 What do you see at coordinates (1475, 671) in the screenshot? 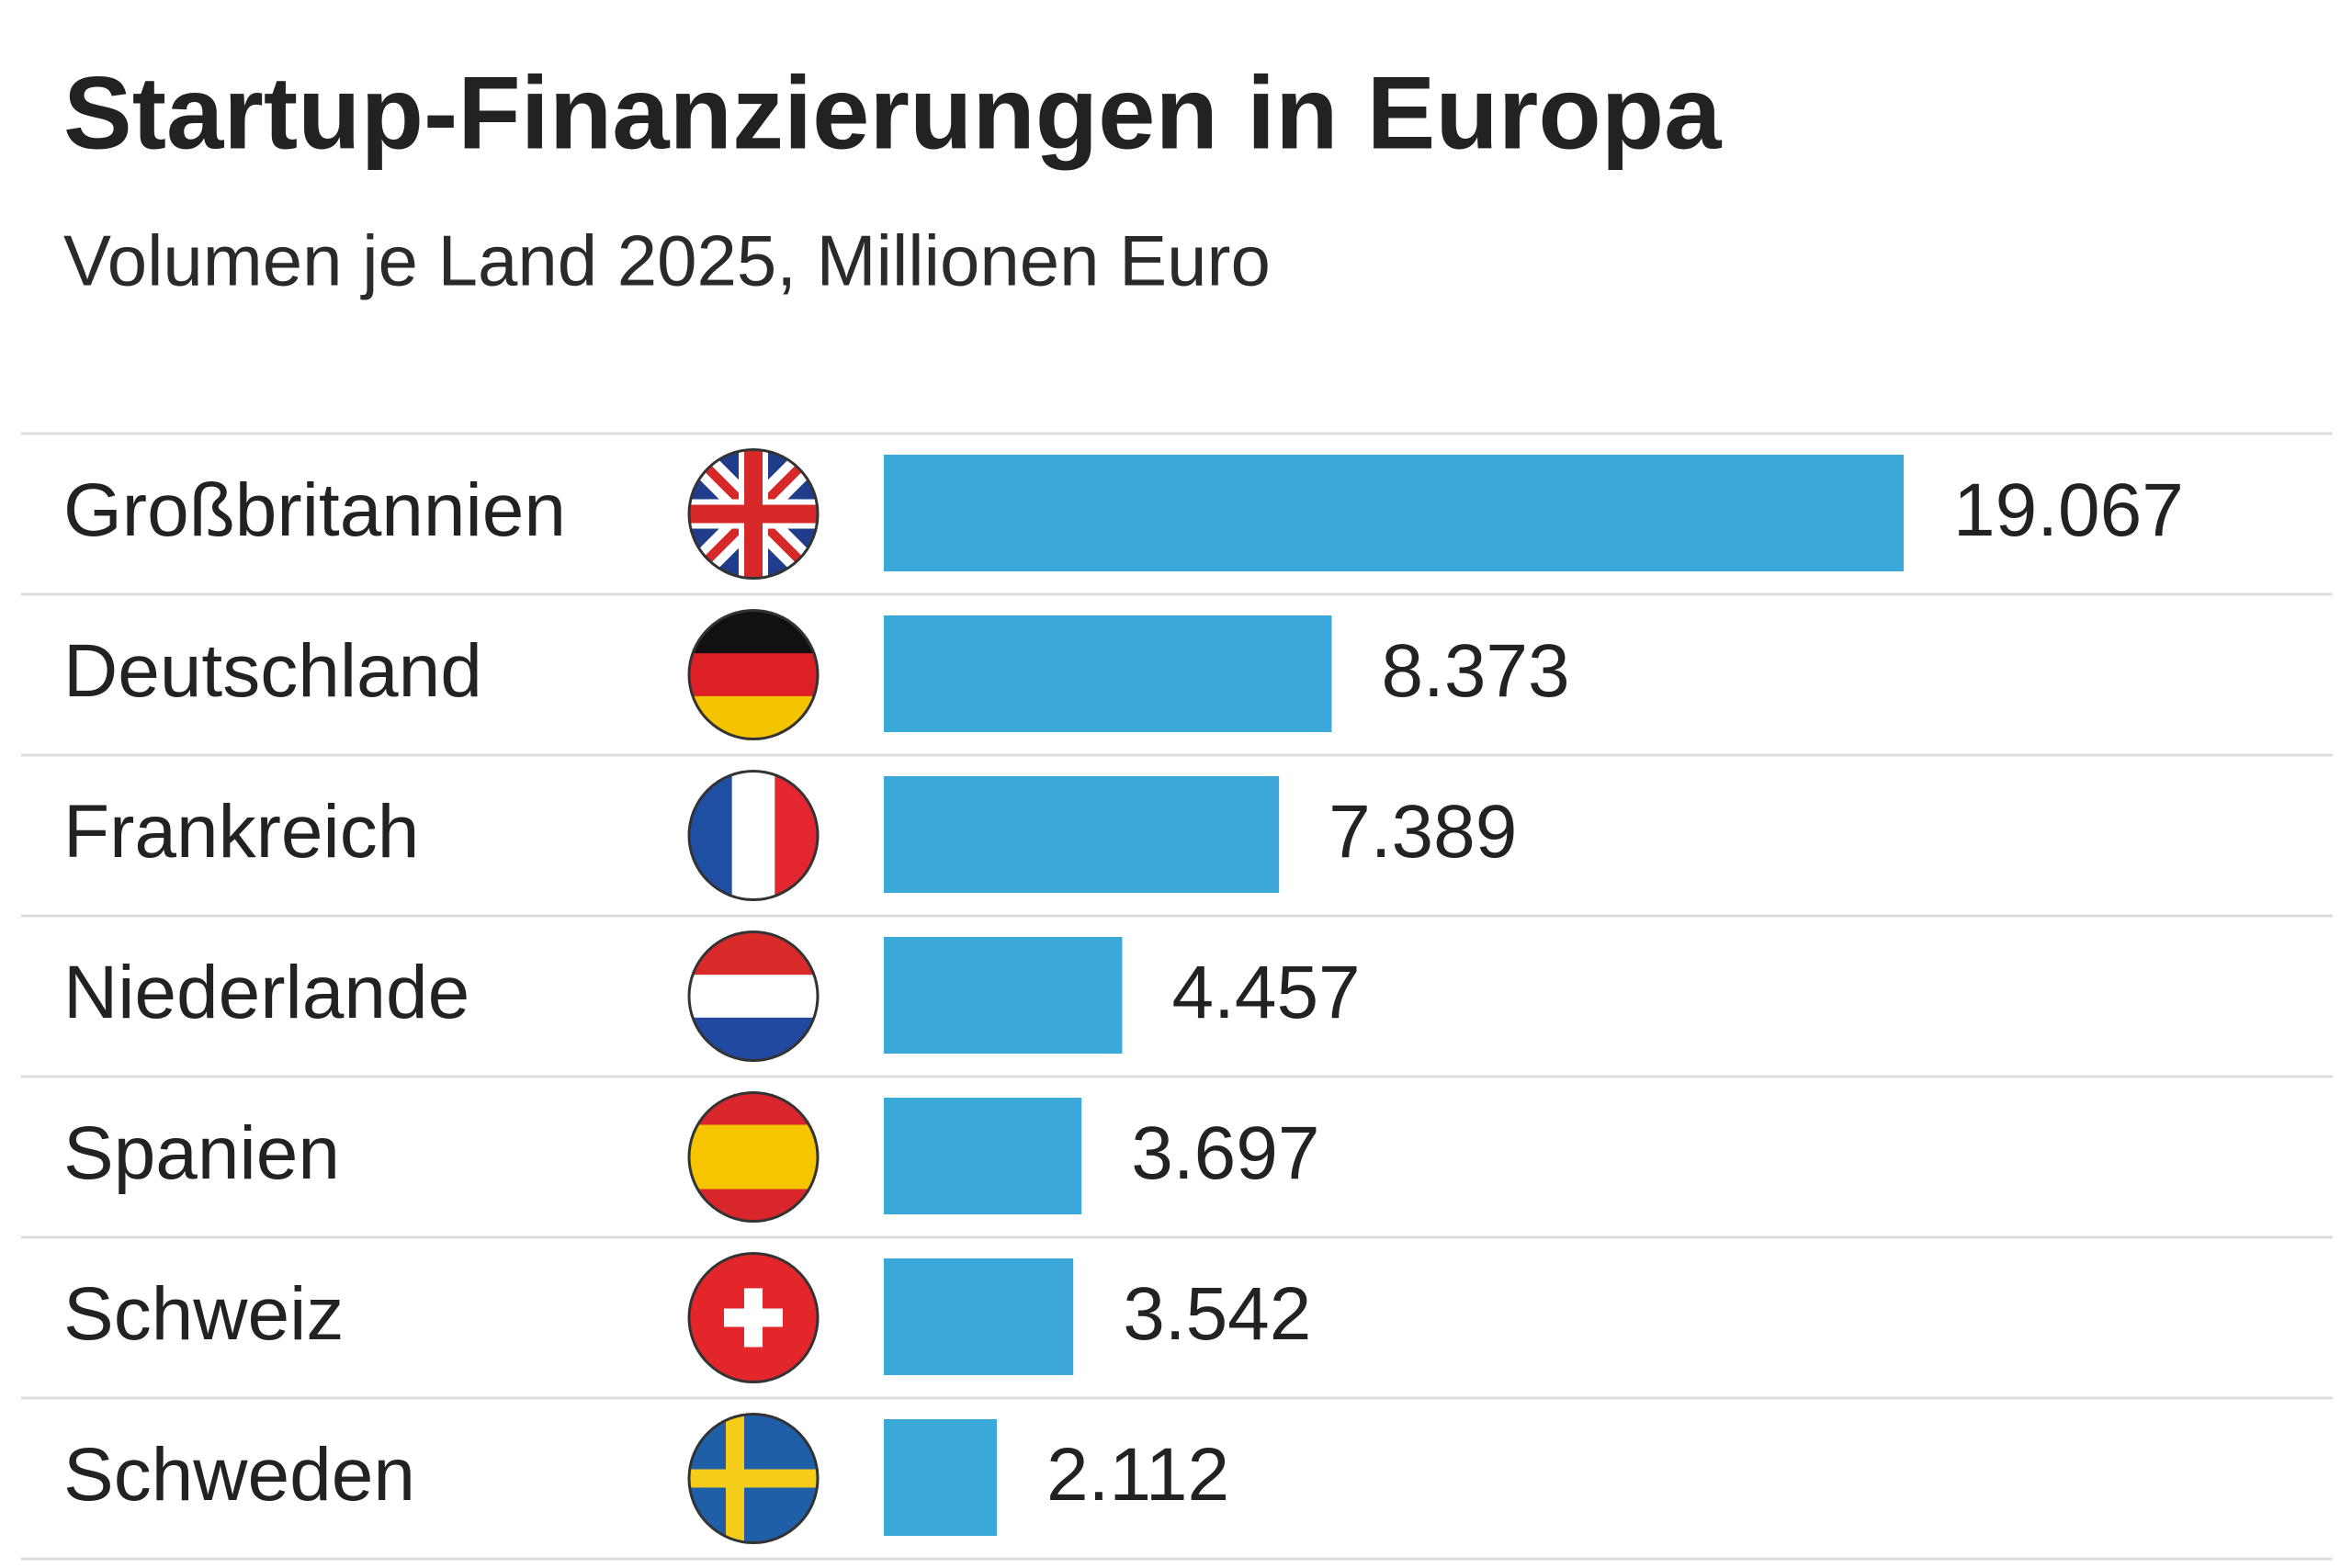
I see `value-label: 8.373` at bounding box center [1475, 671].